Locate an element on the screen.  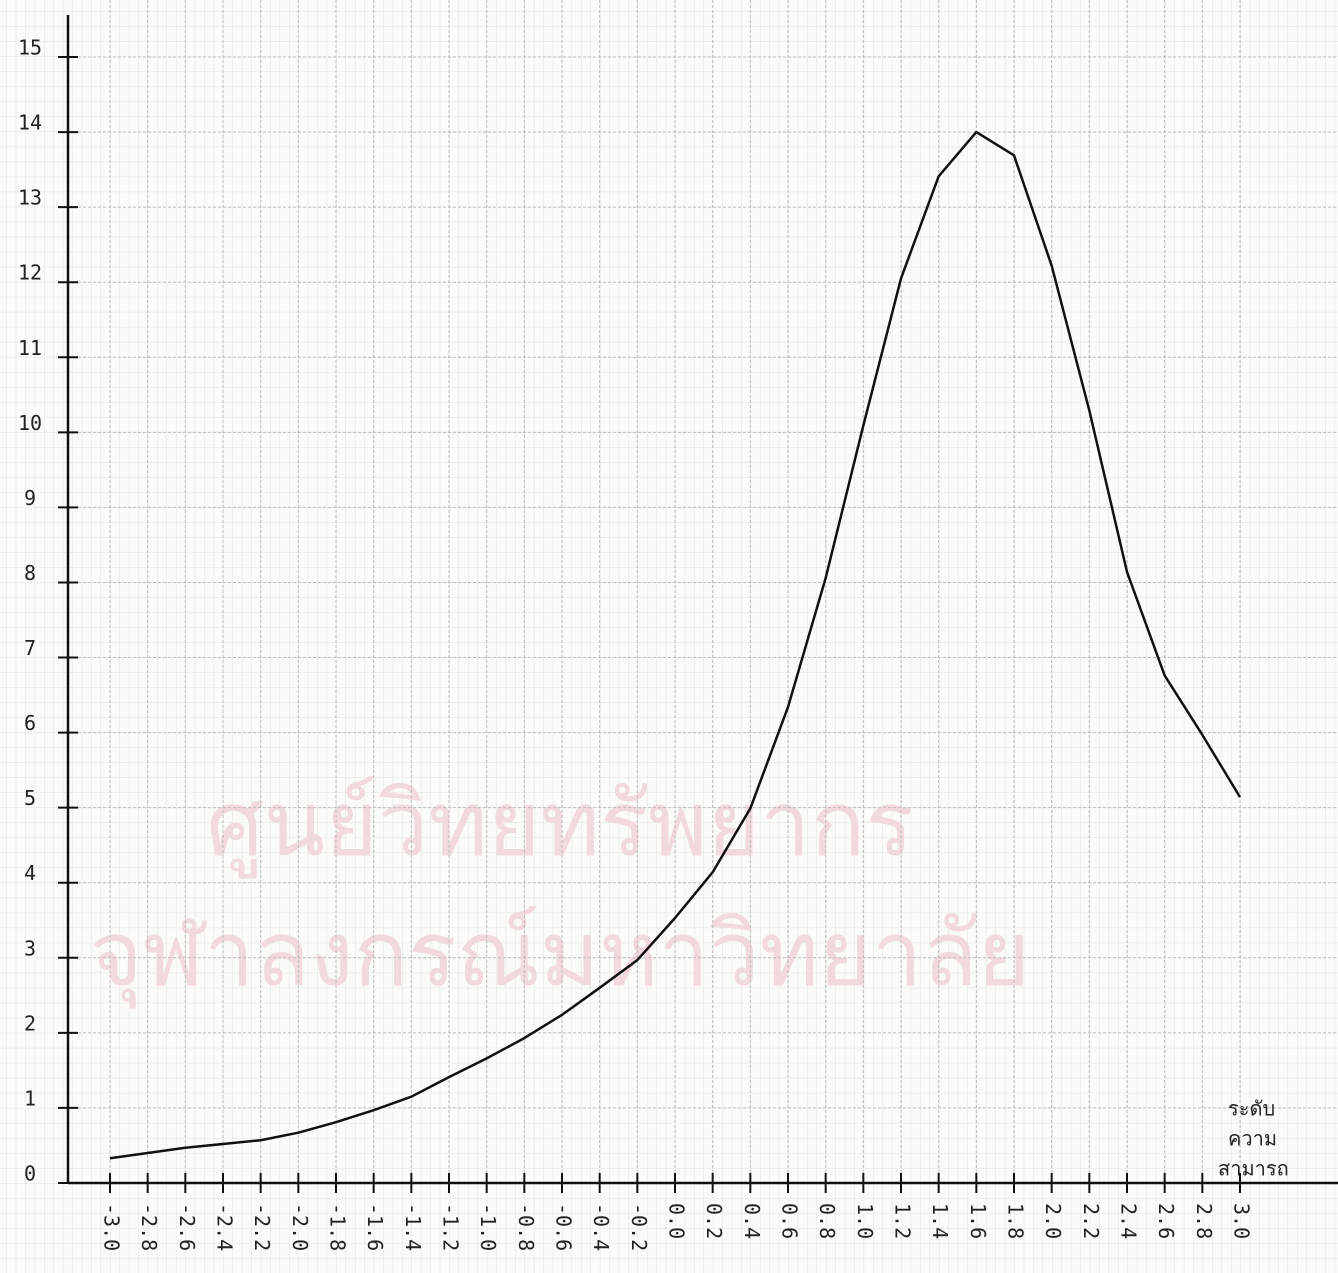
y-tick-label: 9 is located at coordinates (30, 498).